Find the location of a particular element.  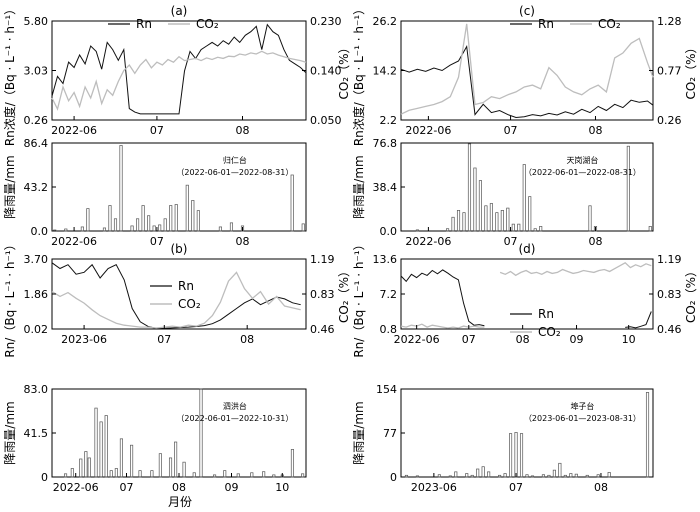

a_rain-ytick-label: 43.2 is located at coordinates (36, 187).